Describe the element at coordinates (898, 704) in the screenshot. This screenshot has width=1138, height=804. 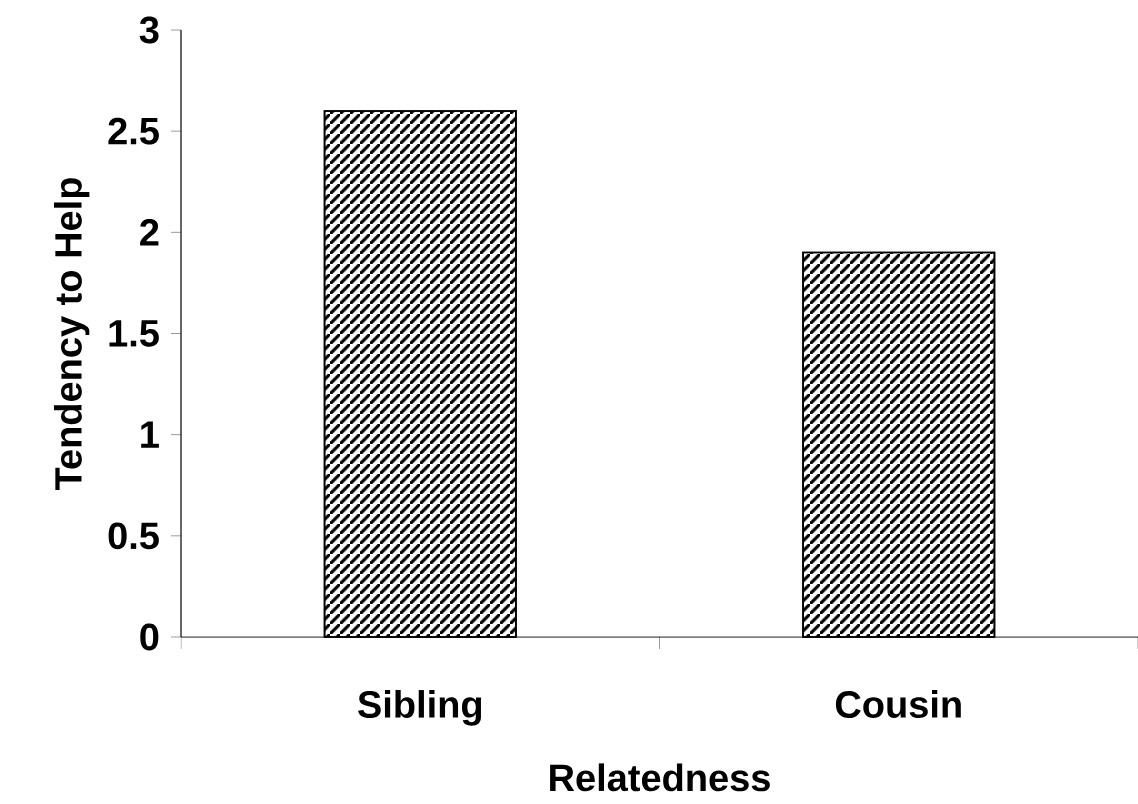
I see `x-tick-label: Cousin` at that location.